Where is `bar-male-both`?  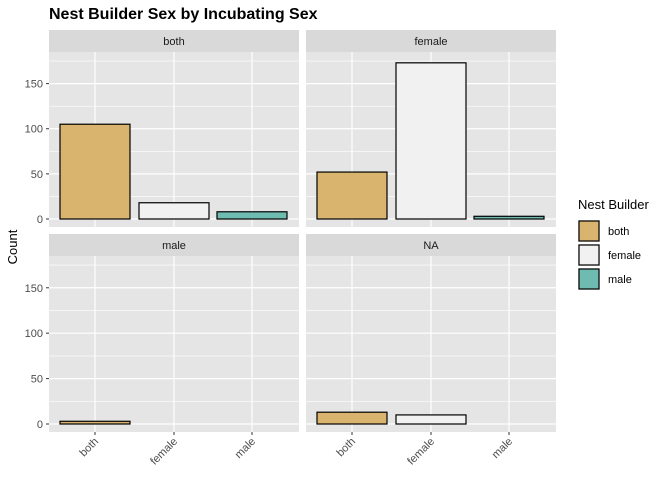 bar-male-both is located at coordinates (95, 422).